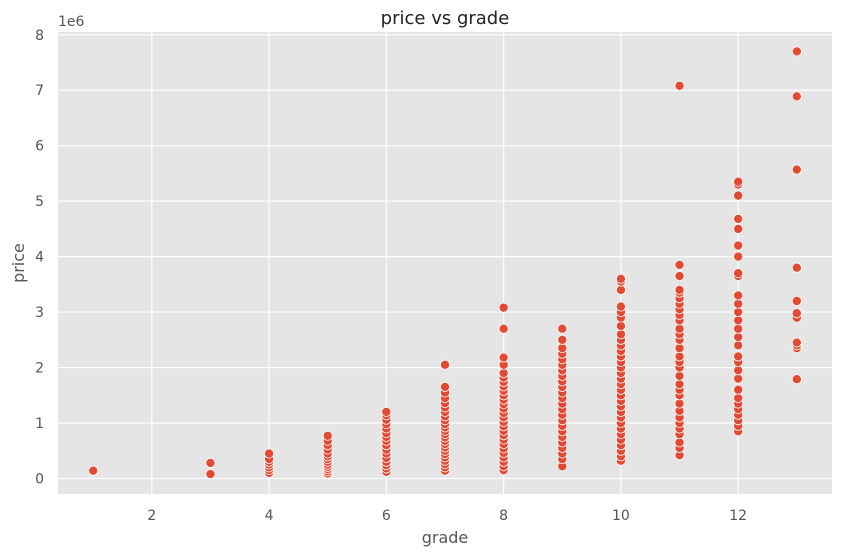 The width and height of the screenshot is (841, 557). What do you see at coordinates (39, 369) in the screenshot?
I see `y-tick-label: 2` at bounding box center [39, 369].